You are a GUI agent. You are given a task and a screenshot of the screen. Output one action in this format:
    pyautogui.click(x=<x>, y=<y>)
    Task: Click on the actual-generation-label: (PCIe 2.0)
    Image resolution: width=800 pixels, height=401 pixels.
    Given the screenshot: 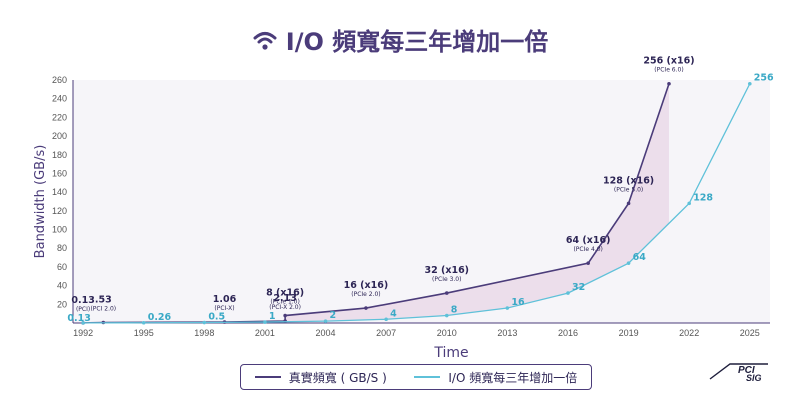 What is the action you would take?
    pyautogui.click(x=365, y=294)
    